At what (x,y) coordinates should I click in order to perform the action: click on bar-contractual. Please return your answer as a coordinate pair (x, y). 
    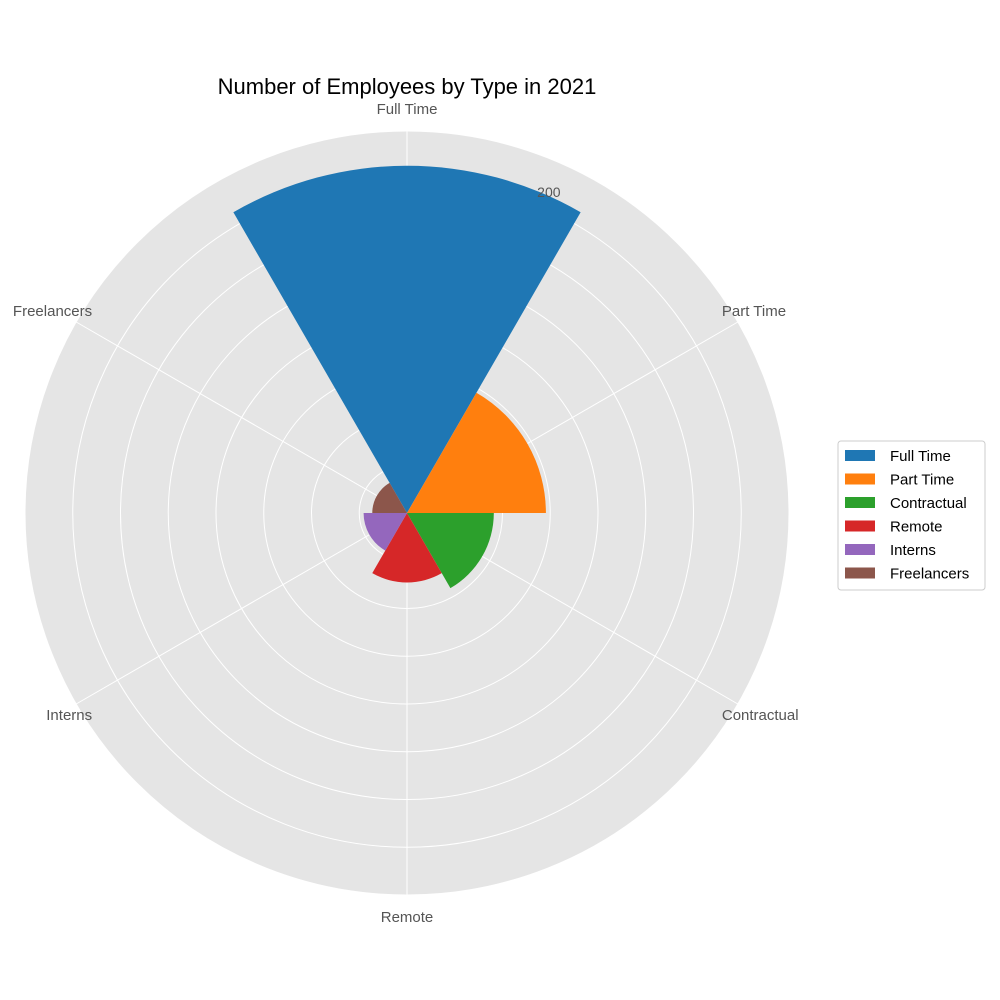
    Looking at the image, I should click on (450, 551).